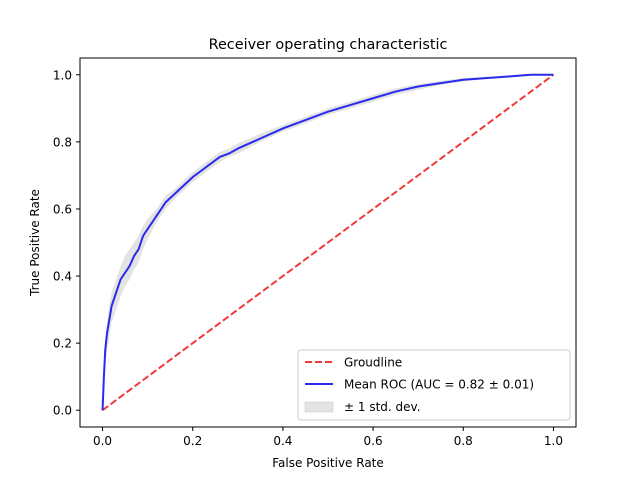  What do you see at coordinates (62, 411) in the screenshot?
I see `y-tick-label: 0.0` at bounding box center [62, 411].